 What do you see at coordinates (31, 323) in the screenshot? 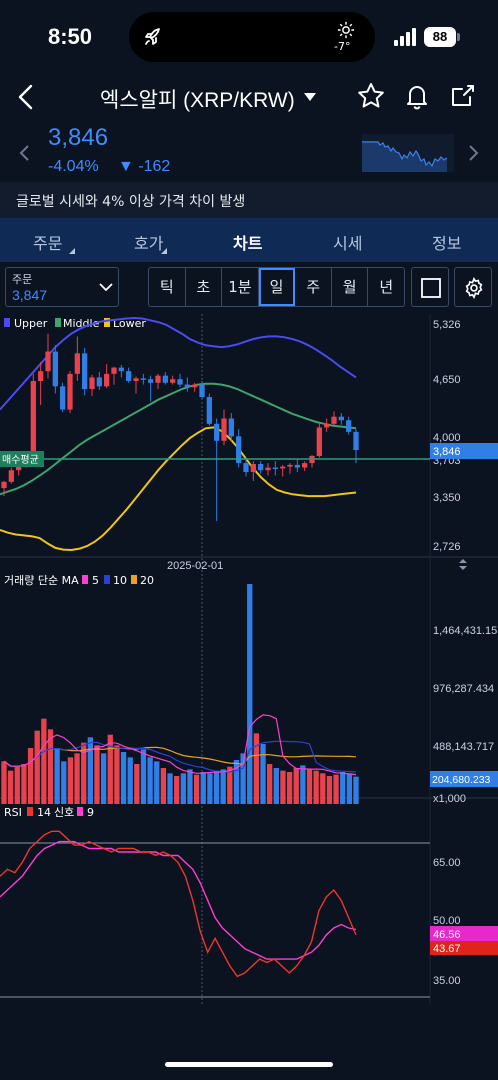
I see `legend-upper-label: Upper` at bounding box center [31, 323].